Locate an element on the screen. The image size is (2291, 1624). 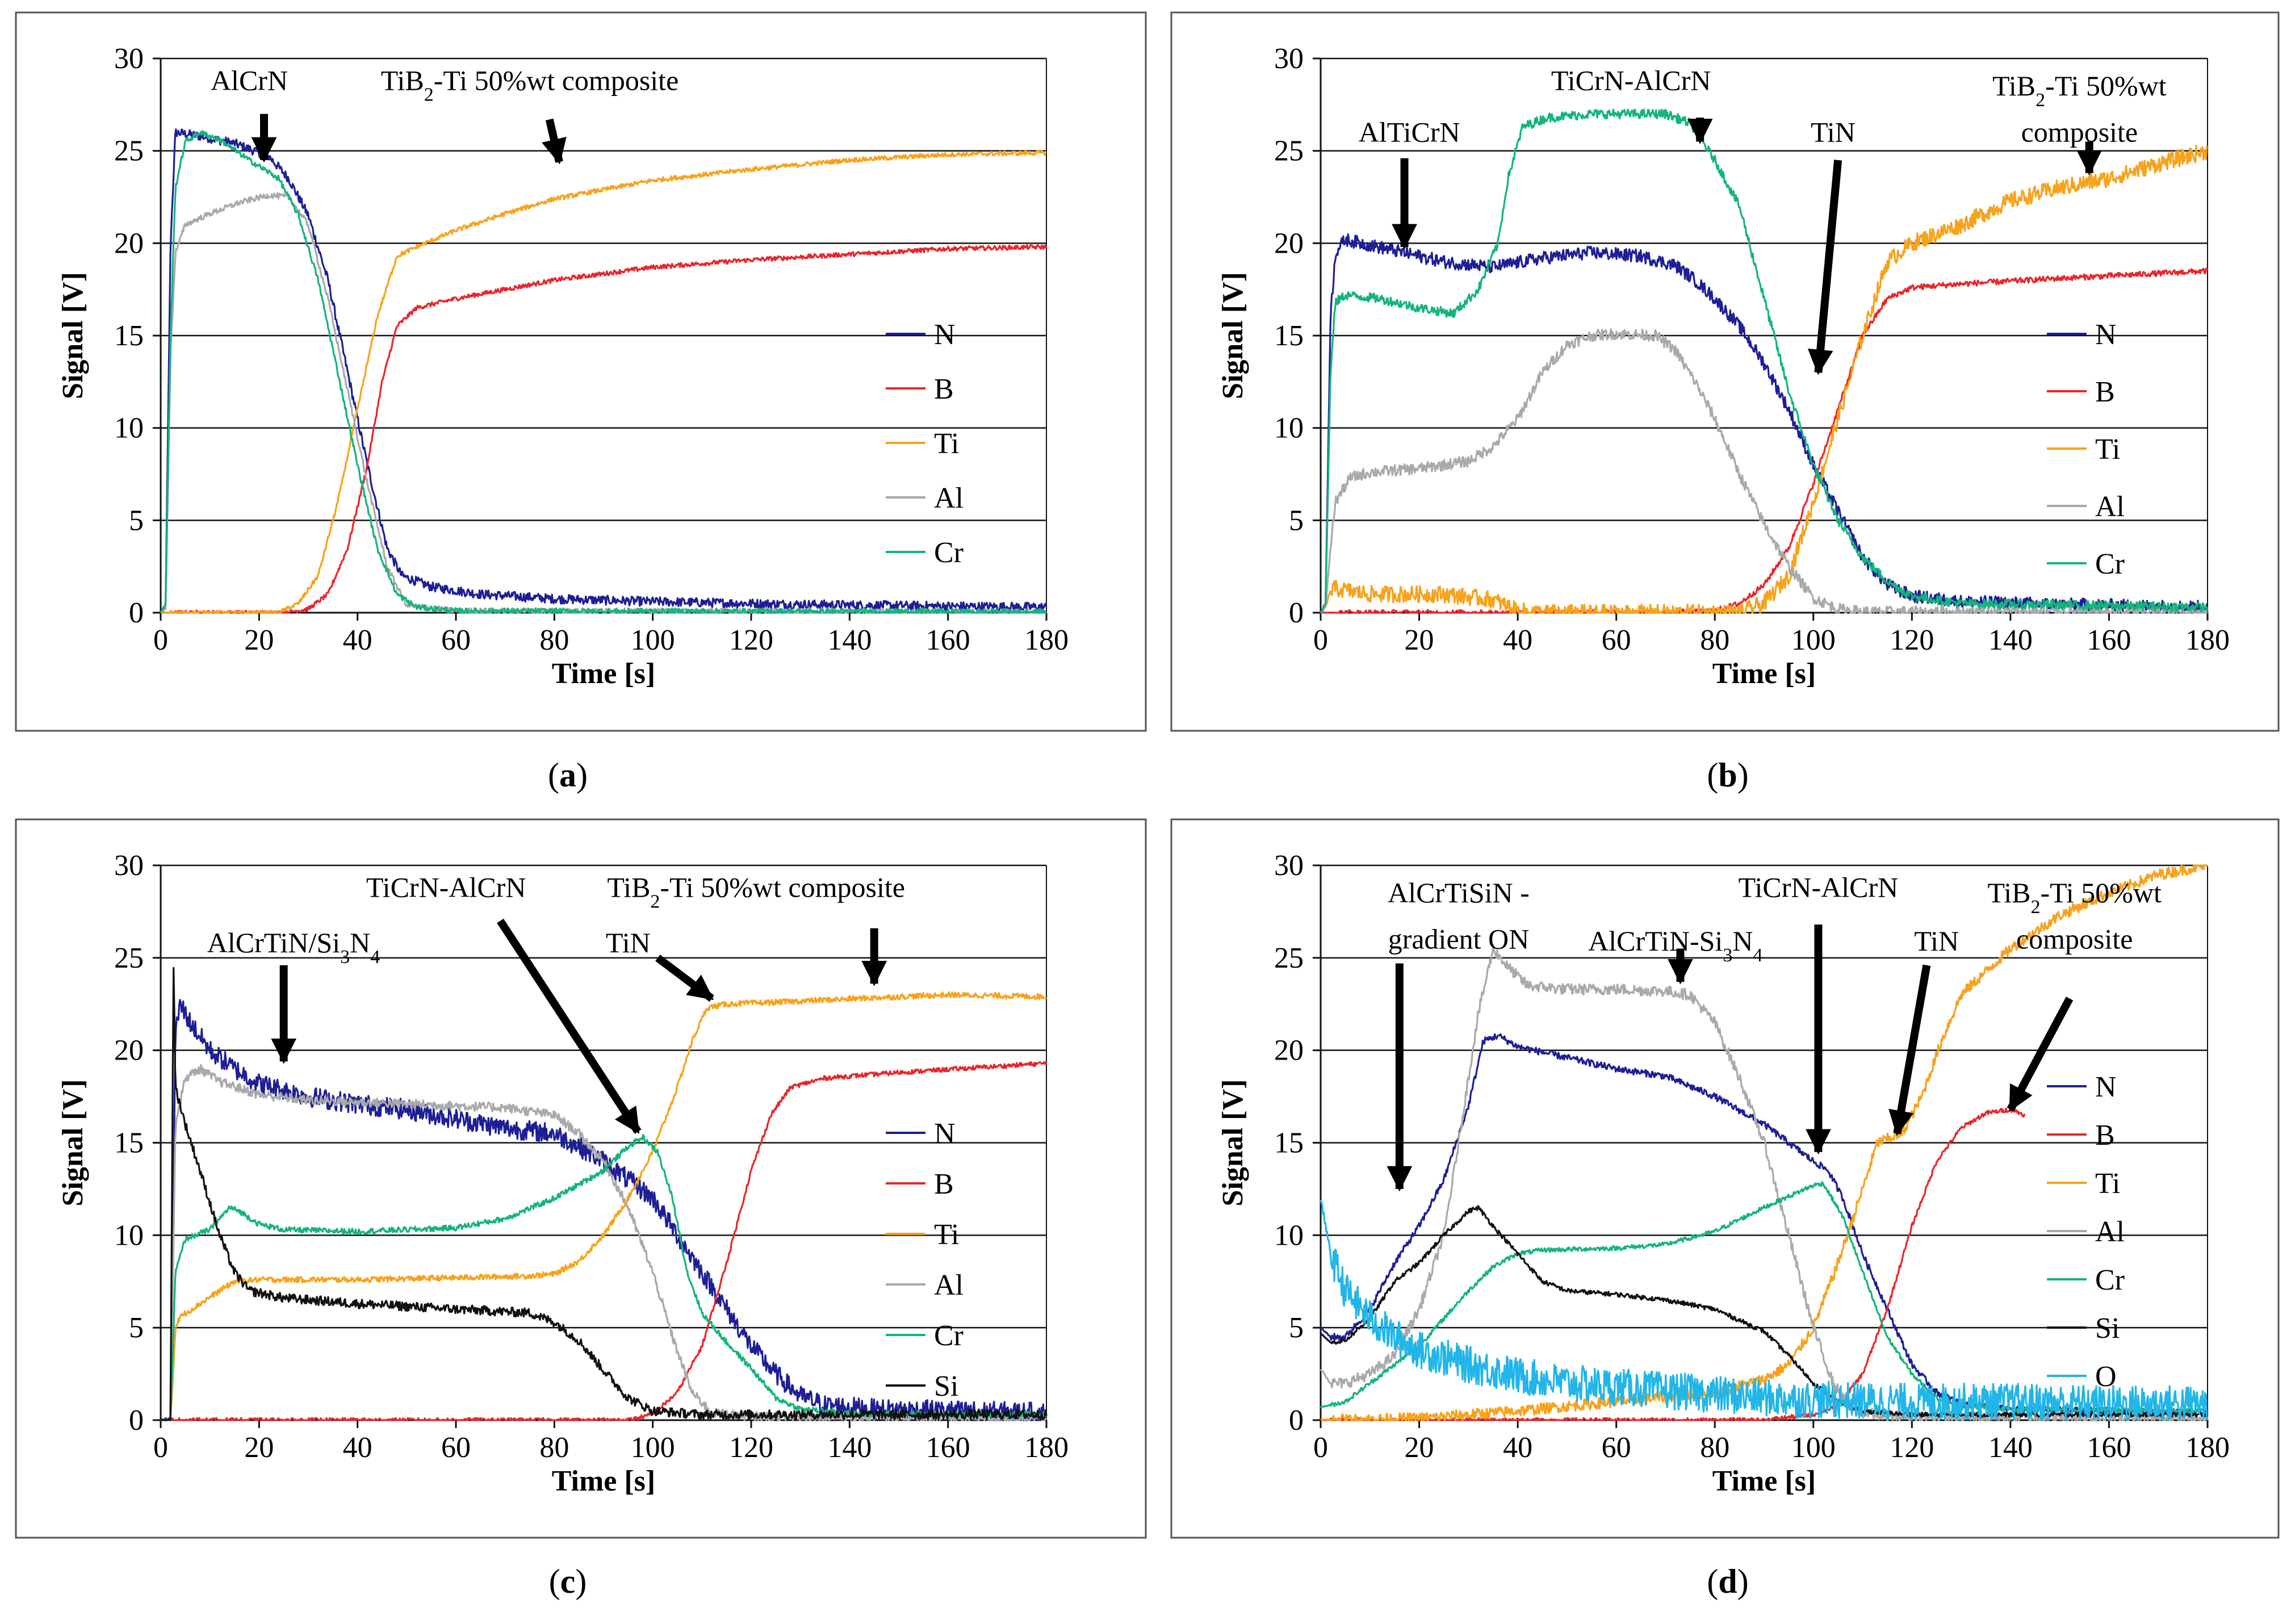
annotation-label: AlCrTiSiN - is located at coordinates (1459, 893).